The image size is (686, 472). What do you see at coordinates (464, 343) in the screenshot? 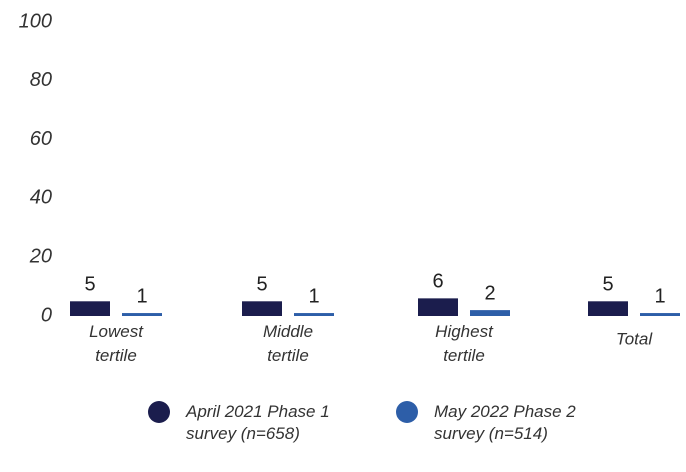
I see `x-tick-label: Highest tertile` at bounding box center [464, 343].